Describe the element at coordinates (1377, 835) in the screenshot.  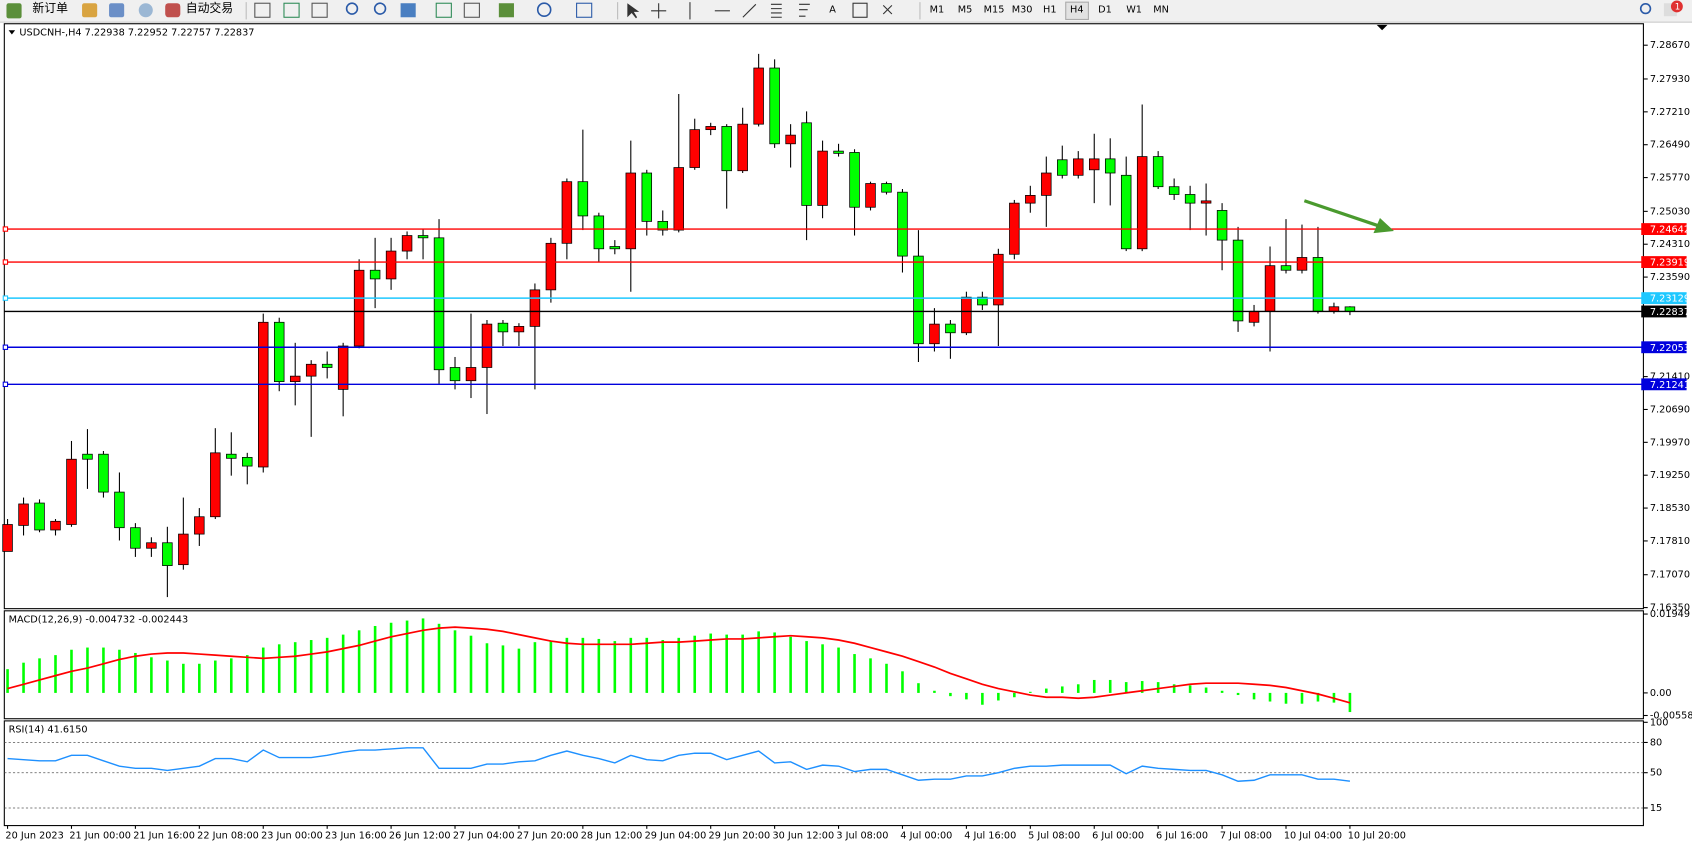
I see `x-tick-label: 10 Jul 20:00` at that location.